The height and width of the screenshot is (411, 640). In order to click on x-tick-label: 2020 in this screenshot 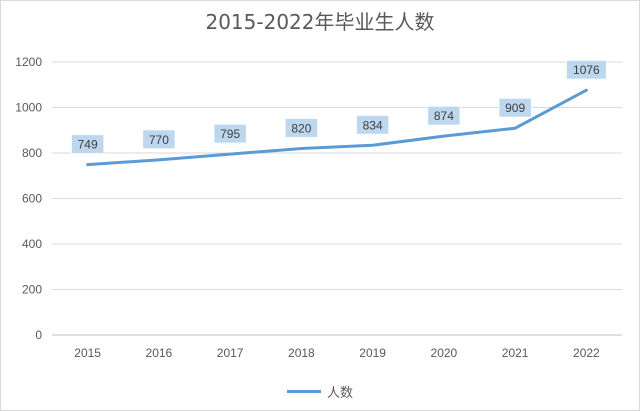, I will do `click(444, 353)`.